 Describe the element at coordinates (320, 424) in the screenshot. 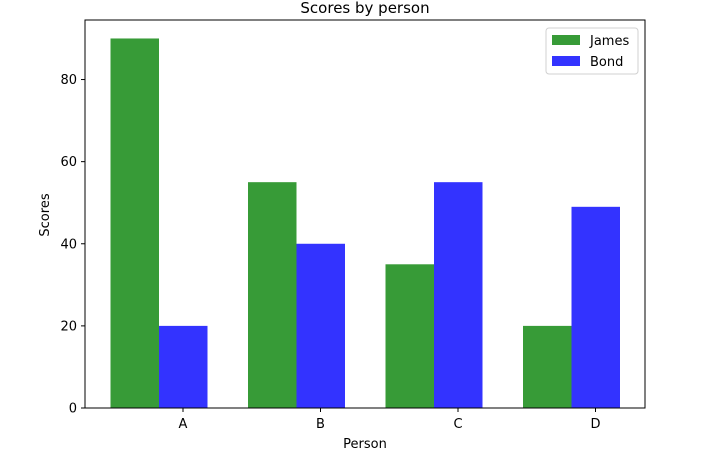

I see `x-tick-label: B` at that location.